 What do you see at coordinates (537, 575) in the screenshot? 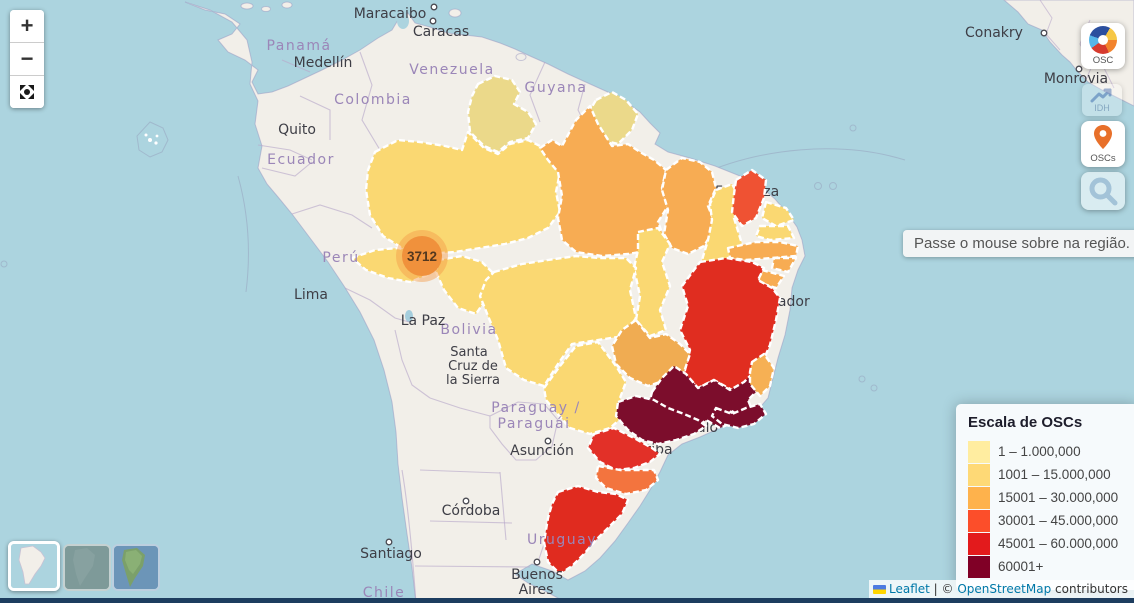
I see `city-label-buenos: Buenos` at bounding box center [537, 575].